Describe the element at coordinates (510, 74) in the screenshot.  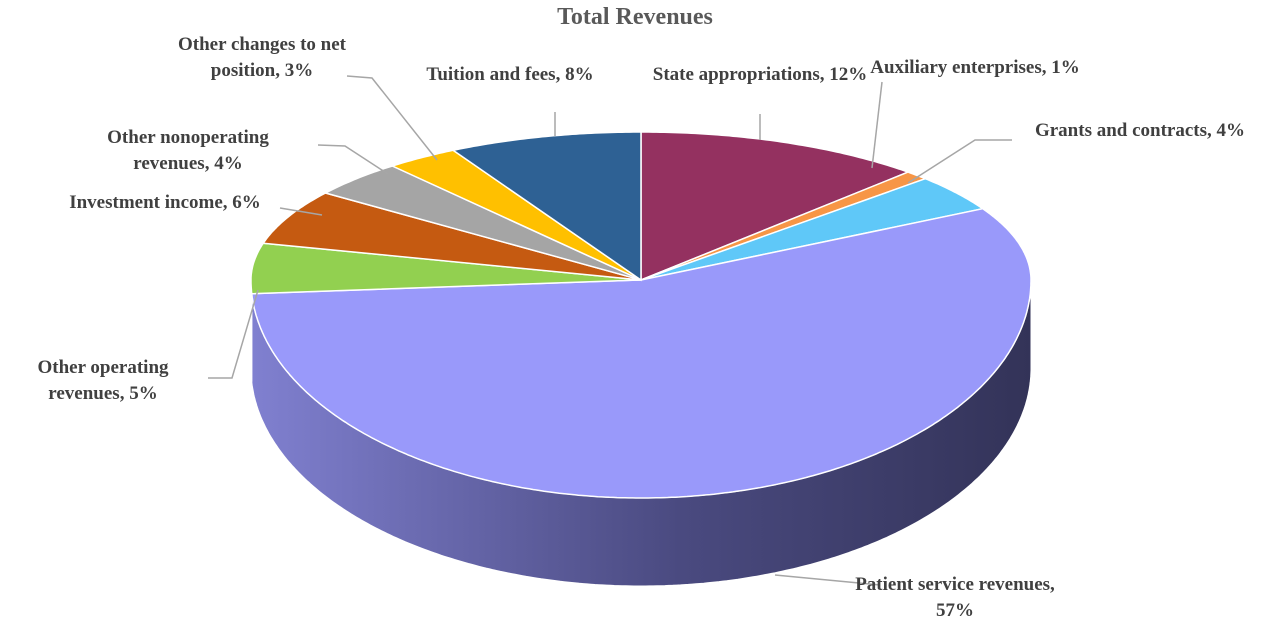
I see `data-label: Tuition and fees, 8%` at that location.